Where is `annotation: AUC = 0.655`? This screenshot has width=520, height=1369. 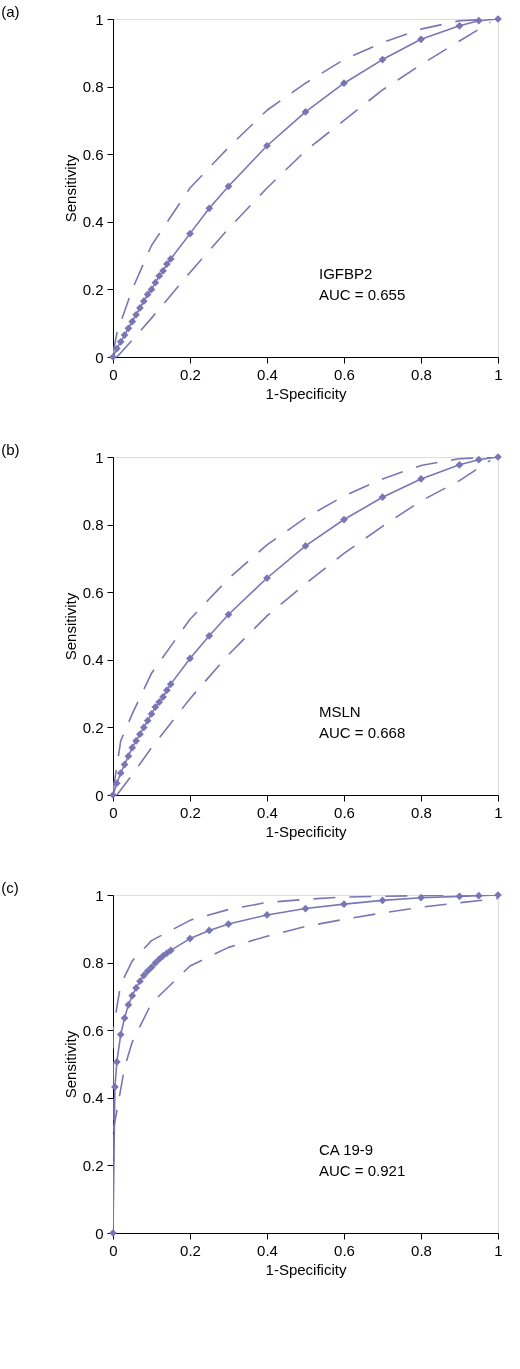 annotation: AUC = 0.655 is located at coordinates (362, 295).